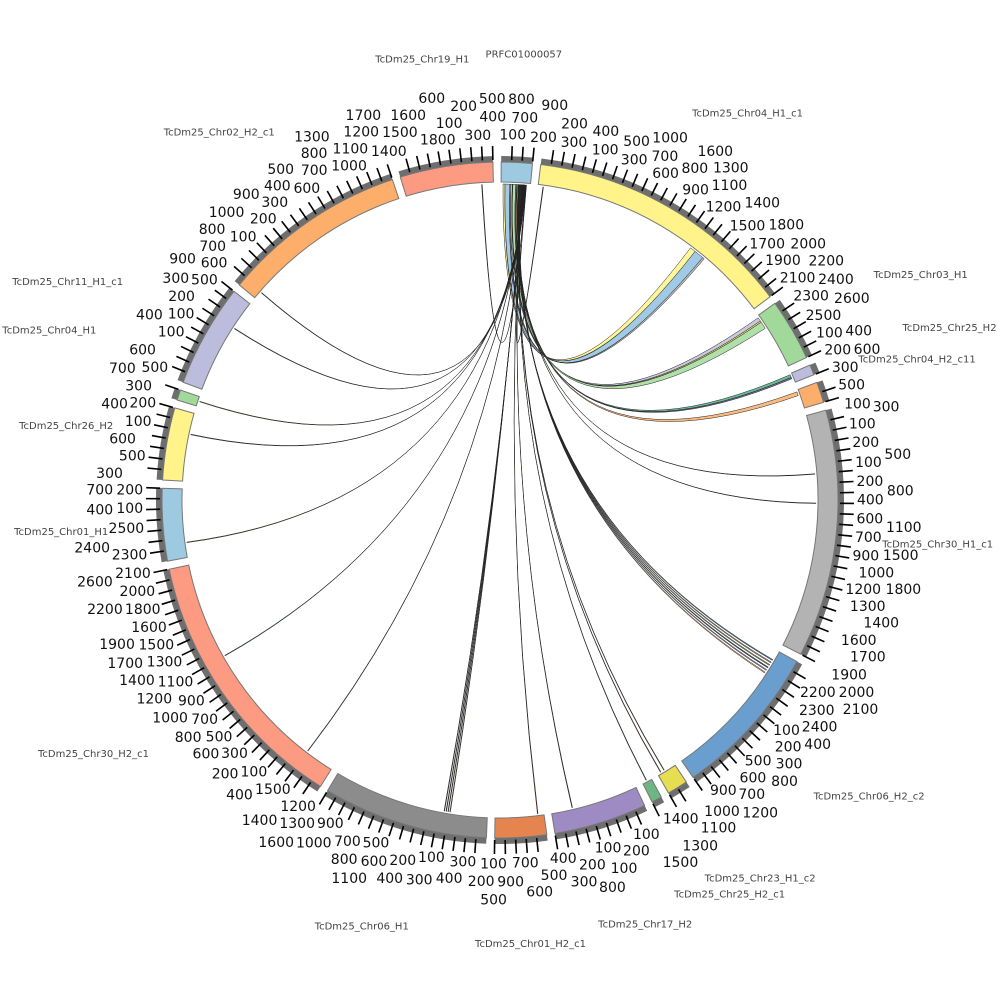  Describe the element at coordinates (154, 368) in the screenshot. I see `tick-label: 500` at that location.